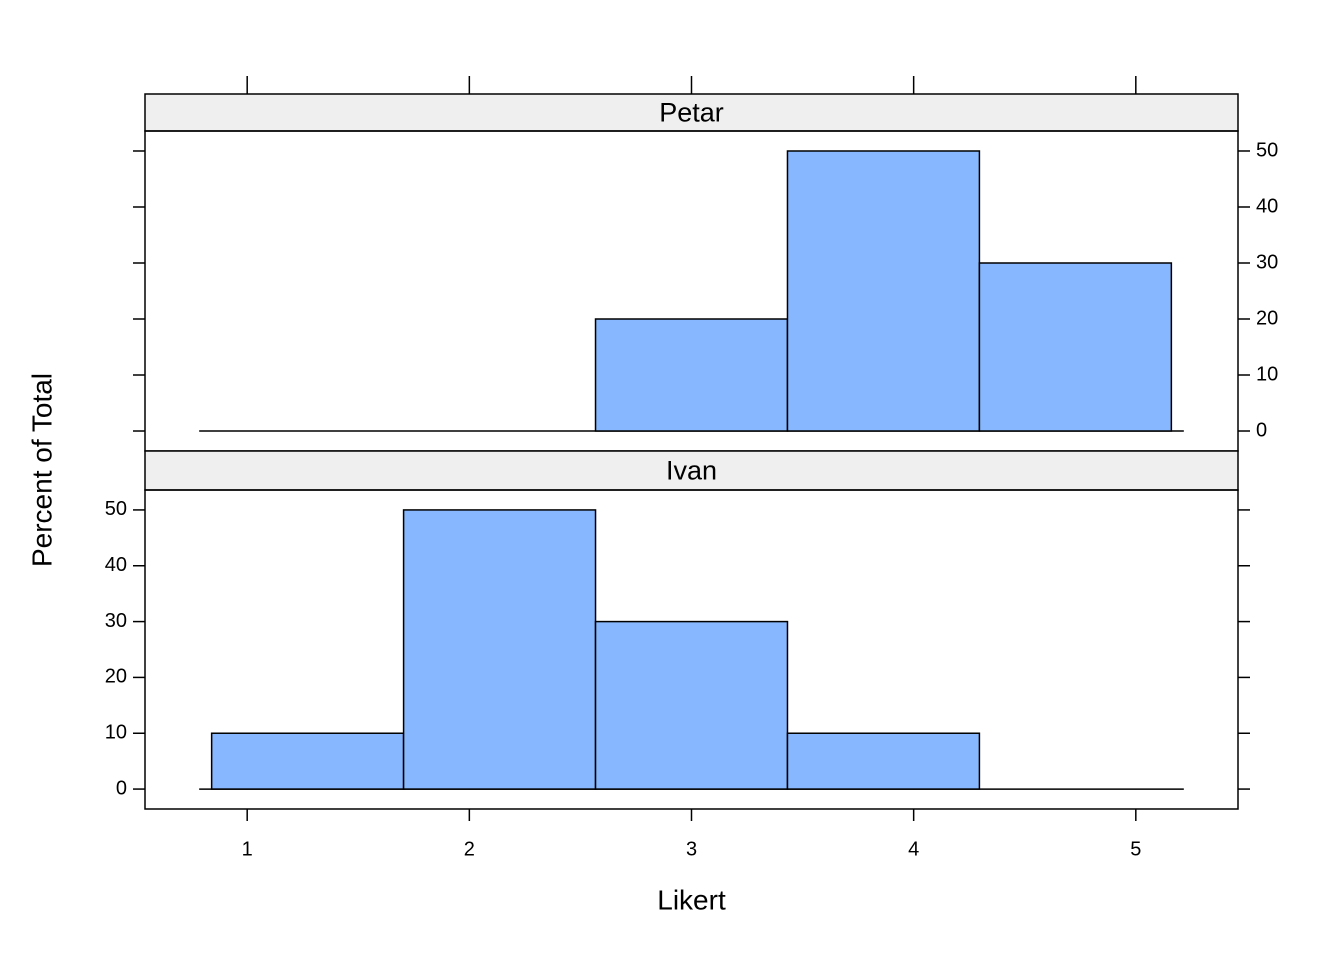 This screenshot has height=960, width=1344. I want to click on x-tick-label: 3, so click(691, 849).